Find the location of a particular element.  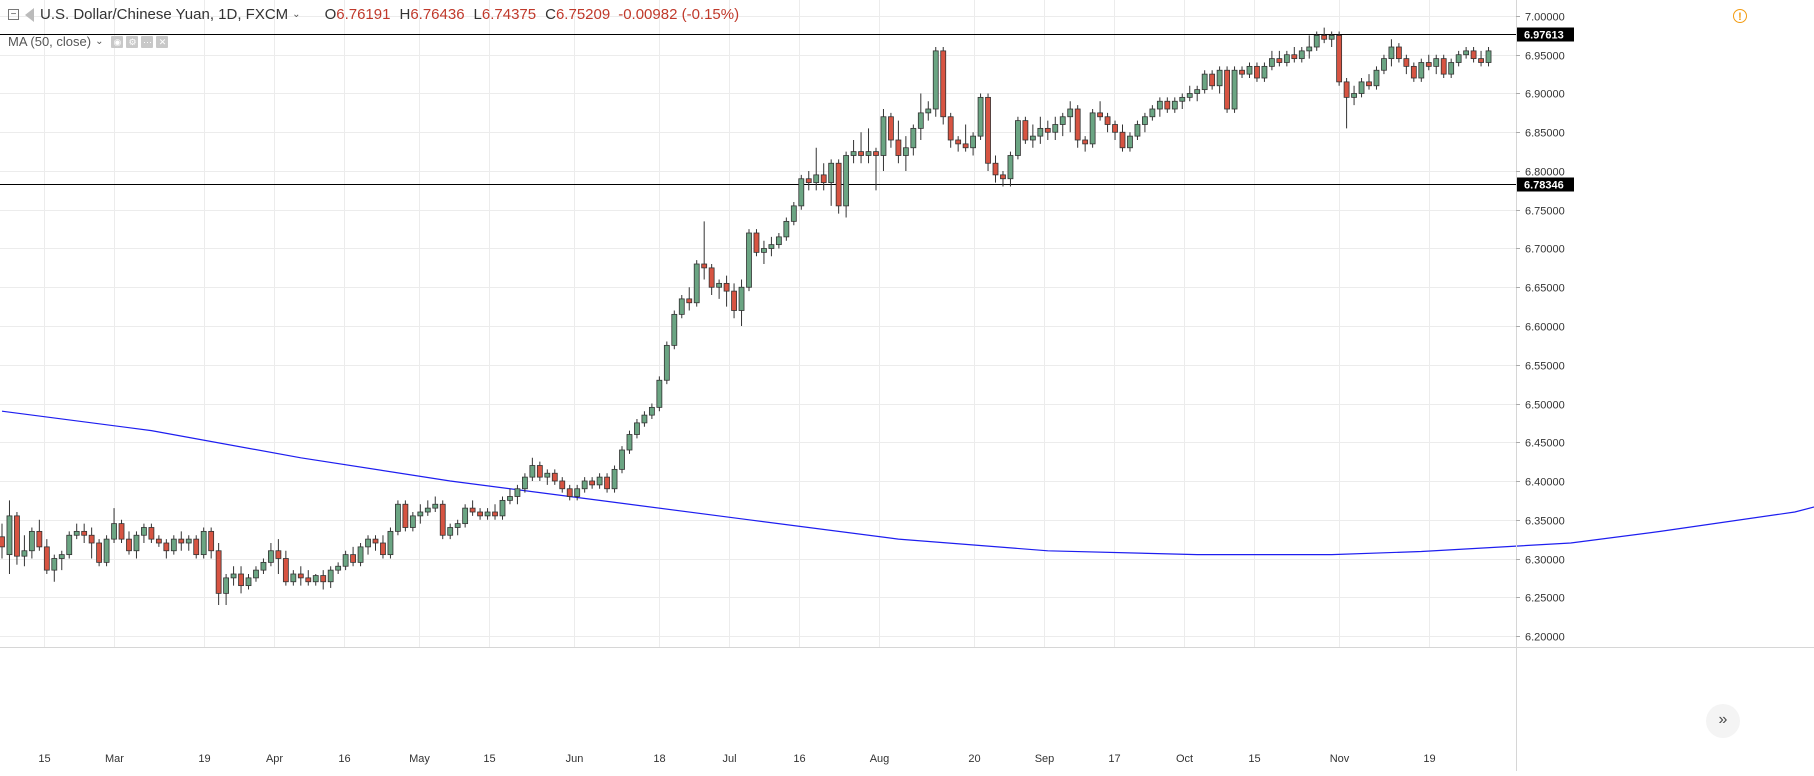

x-tick-label: Aug is located at coordinates (880, 759).